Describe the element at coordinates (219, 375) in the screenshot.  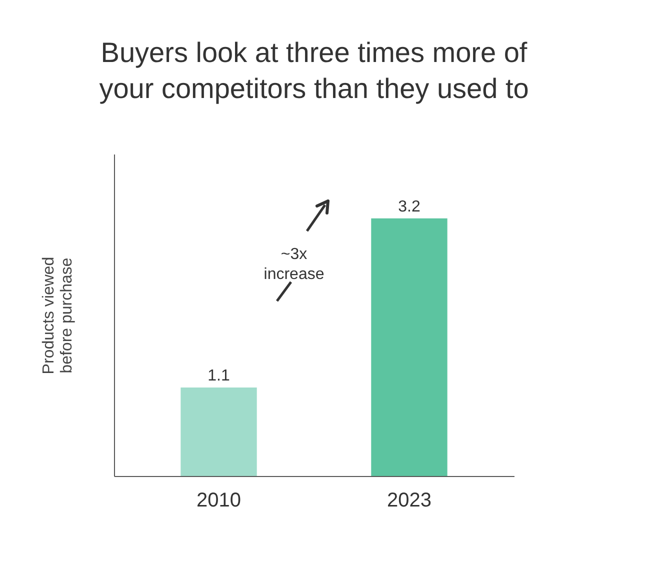
I see `data-label: 1.1` at that location.